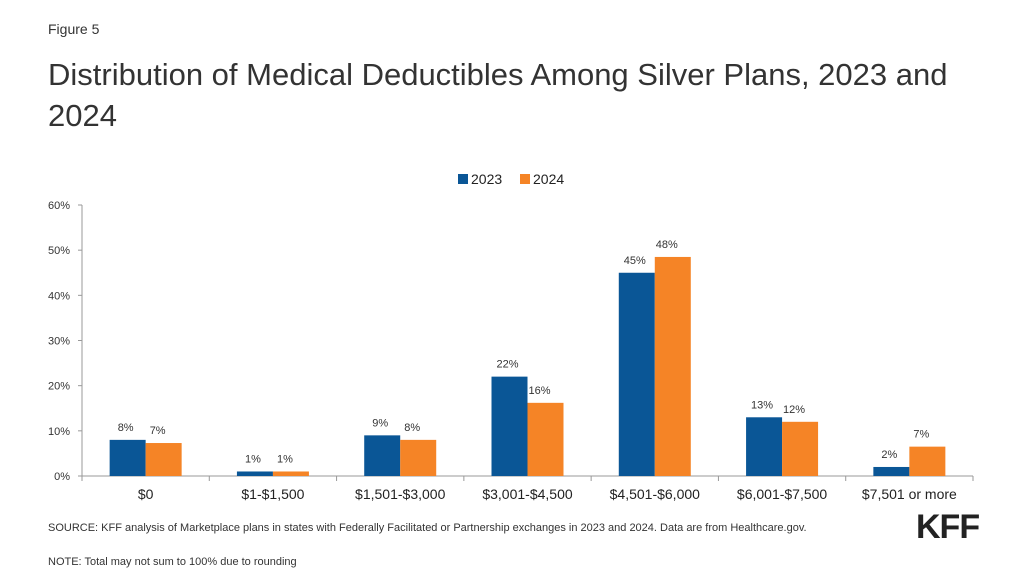  Describe the element at coordinates (525, 179) in the screenshot. I see `legend-swatch-2024` at that location.